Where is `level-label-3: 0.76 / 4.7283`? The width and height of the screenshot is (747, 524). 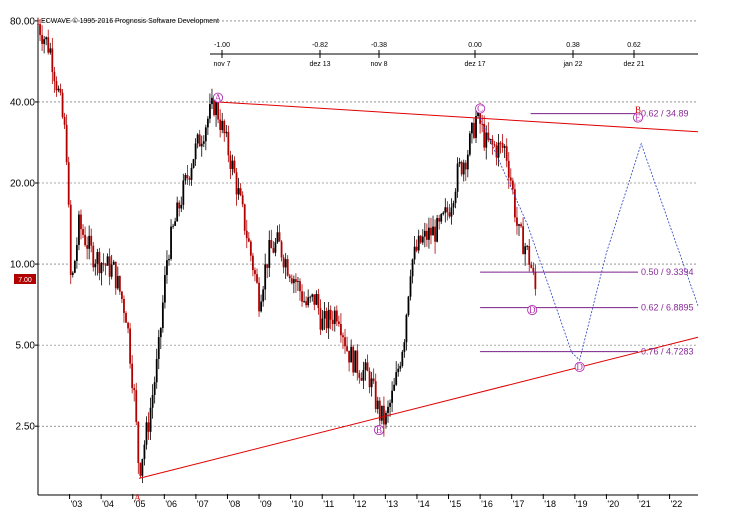
level-label-3: 0.76 / 4.7283 is located at coordinates (667, 352).